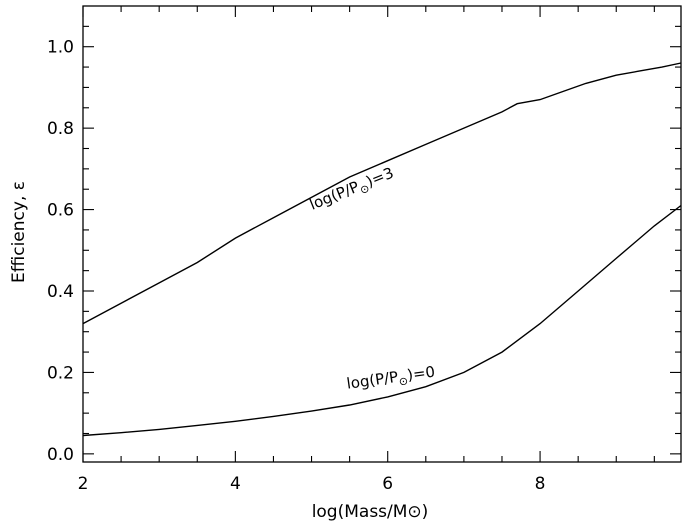 This screenshot has width=682, height=525. Describe the element at coordinates (60, 48) in the screenshot. I see `y-tick-label: 1.0` at that location.